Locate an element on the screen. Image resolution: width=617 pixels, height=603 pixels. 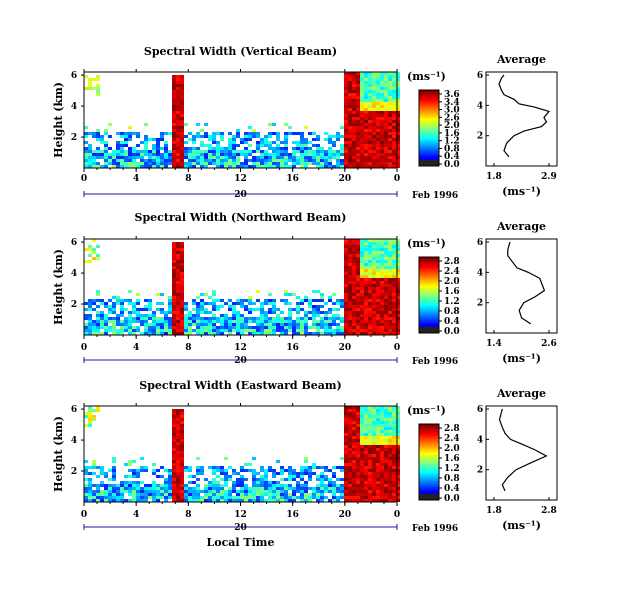
panel-title: Spectral Width (Northward Beam) is located at coordinates (241, 217).